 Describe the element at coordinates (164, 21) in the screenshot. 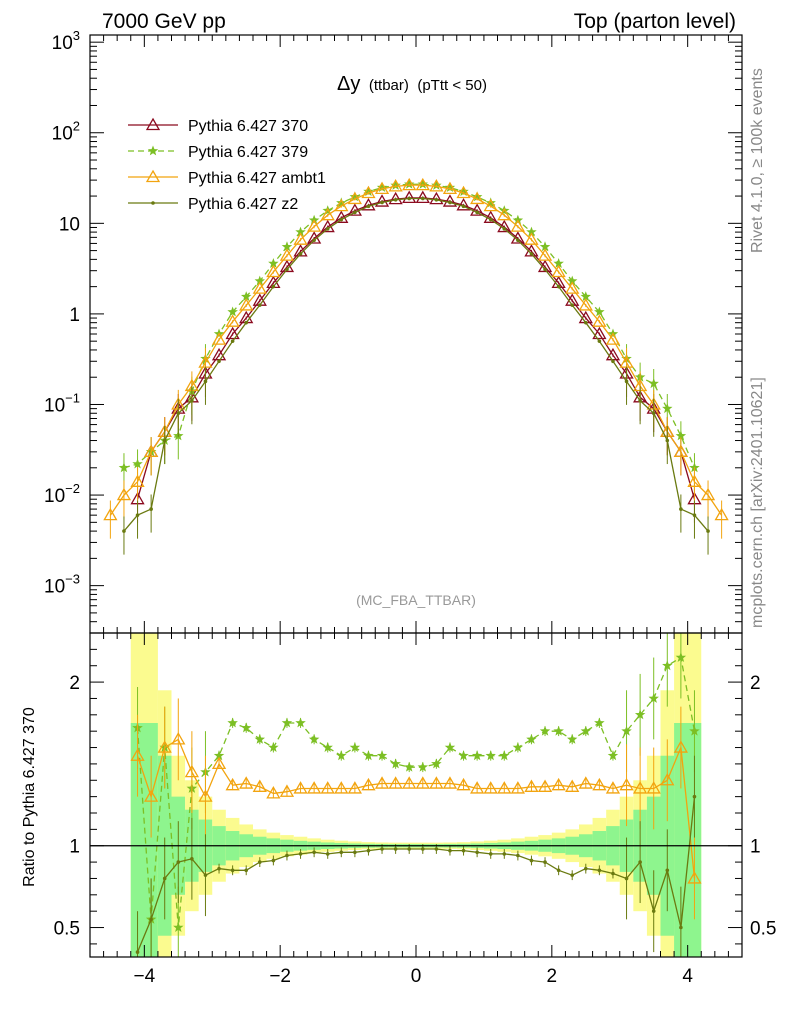

I see `header-left: 7000 GeV pp` at that location.